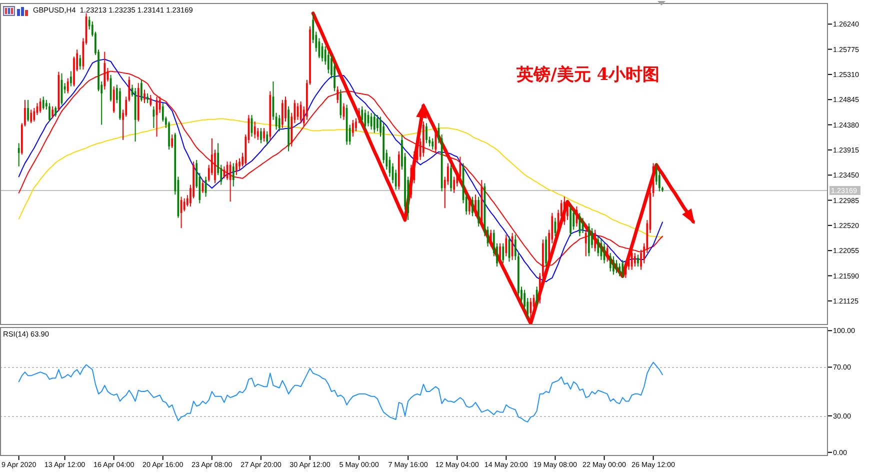 The image size is (870, 473). I want to click on annotation: 英镑/美元 4小时图, so click(588, 75).